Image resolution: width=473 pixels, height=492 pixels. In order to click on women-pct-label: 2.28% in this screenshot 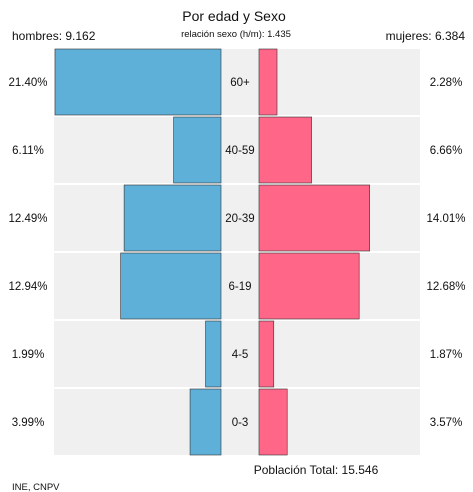, I will do `click(446, 83)`.